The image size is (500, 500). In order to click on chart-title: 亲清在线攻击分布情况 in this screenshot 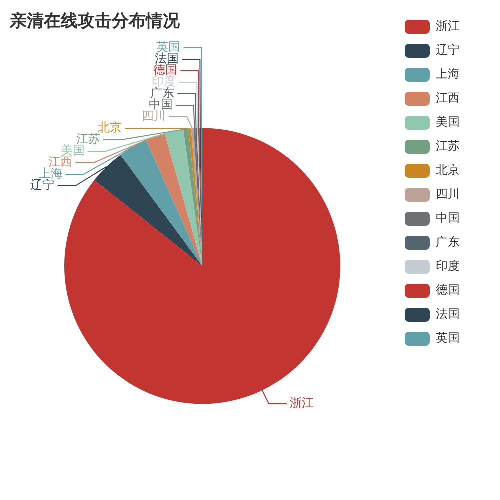, I will do `click(95, 22)`.